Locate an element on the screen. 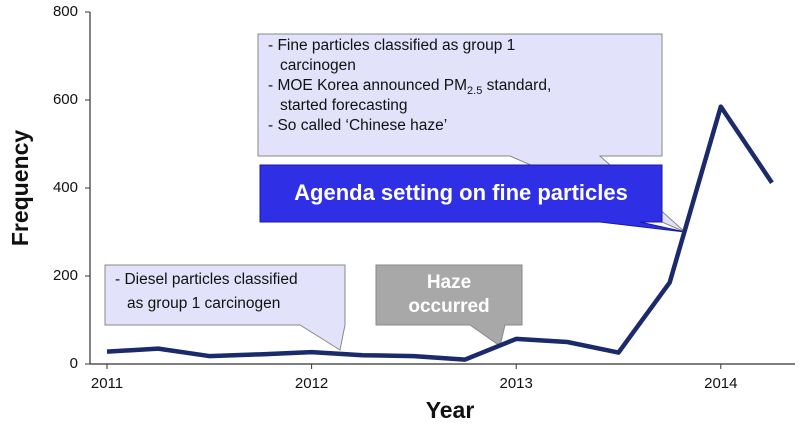 The width and height of the screenshot is (800, 429). annotation-text: Haze is located at coordinates (449, 282).